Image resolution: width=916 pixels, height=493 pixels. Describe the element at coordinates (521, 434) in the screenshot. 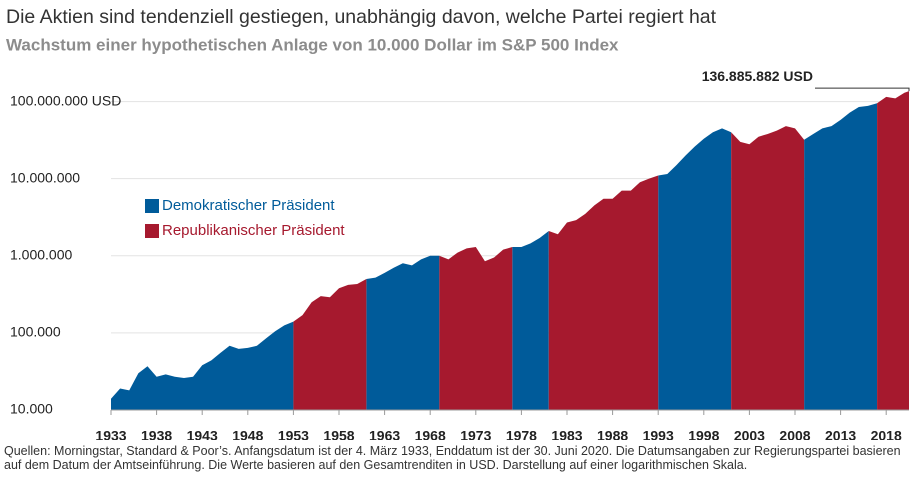

I see `x-tick-label: 1978` at that location.